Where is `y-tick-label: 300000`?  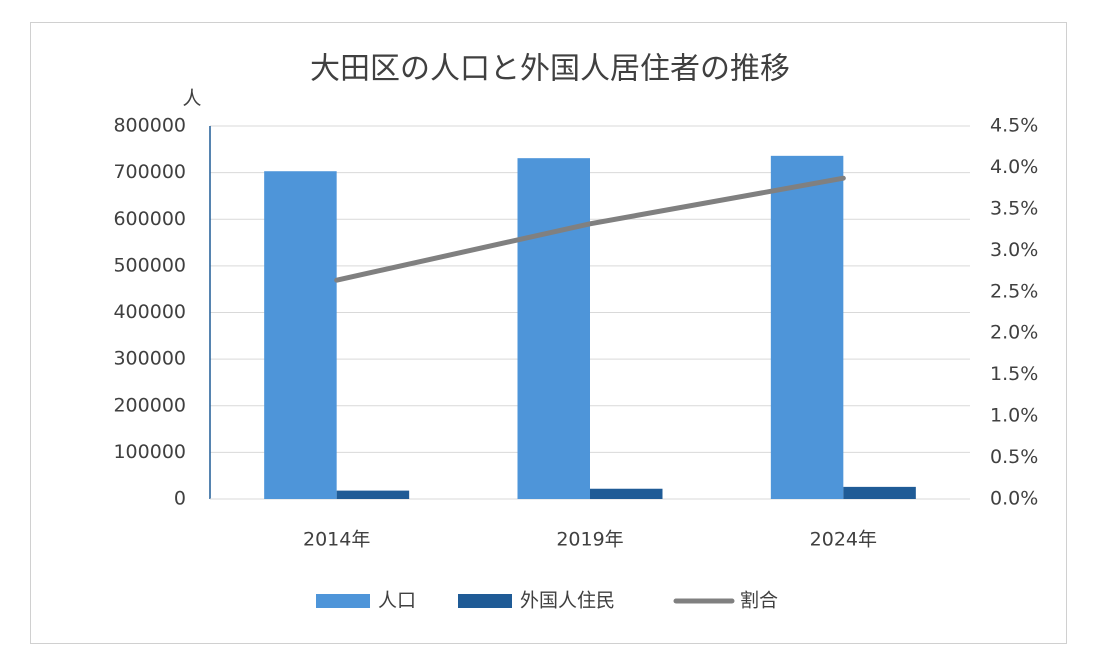
y-tick-label: 300000 is located at coordinates (149, 359).